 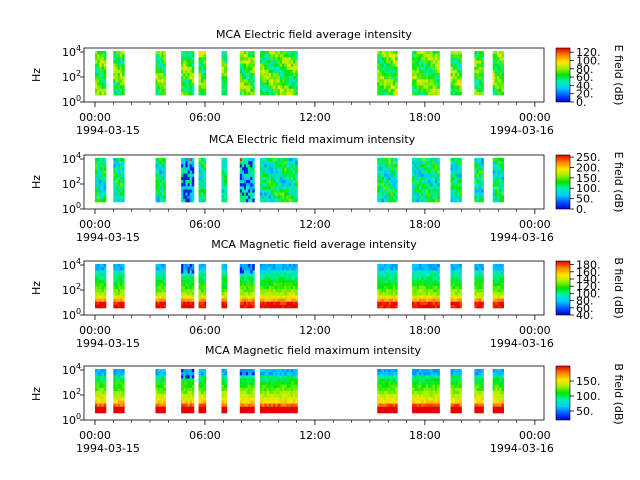 What do you see at coordinates (71, 51) in the screenshot?
I see `y-tick-label: 104` at bounding box center [71, 51].